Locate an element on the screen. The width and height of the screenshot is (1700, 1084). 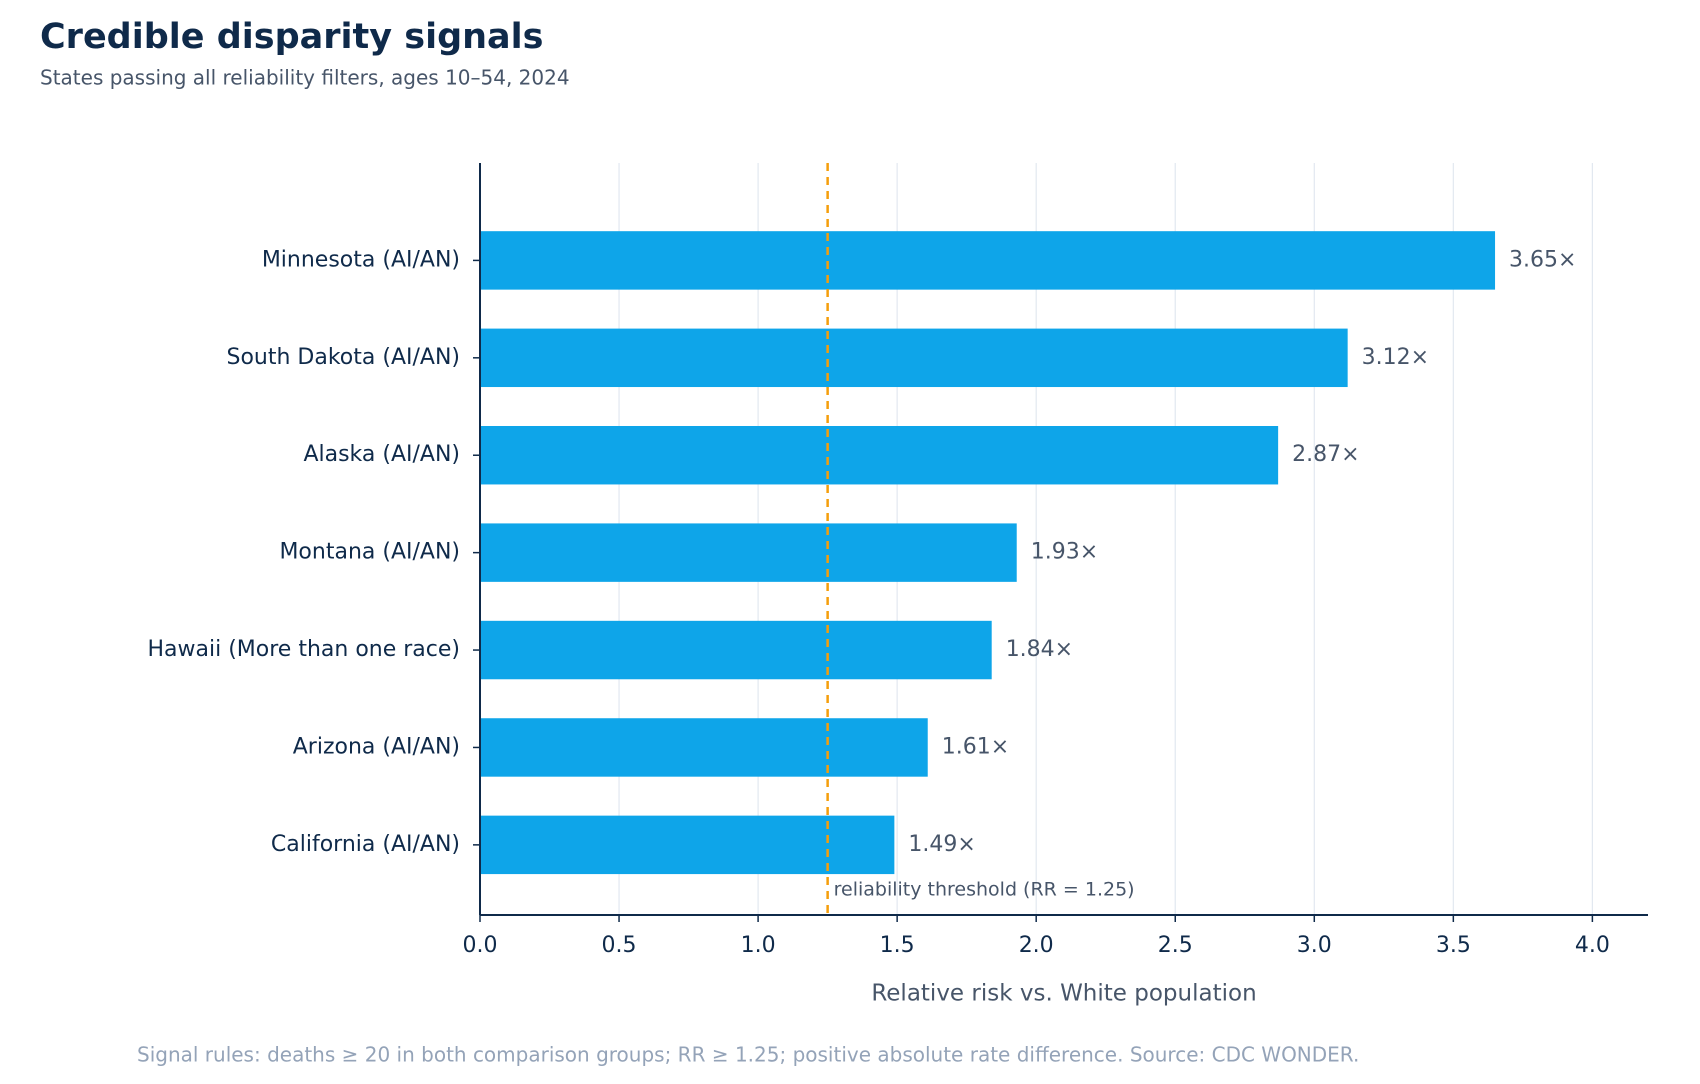
value-label: 3.65× is located at coordinates (1542, 259).